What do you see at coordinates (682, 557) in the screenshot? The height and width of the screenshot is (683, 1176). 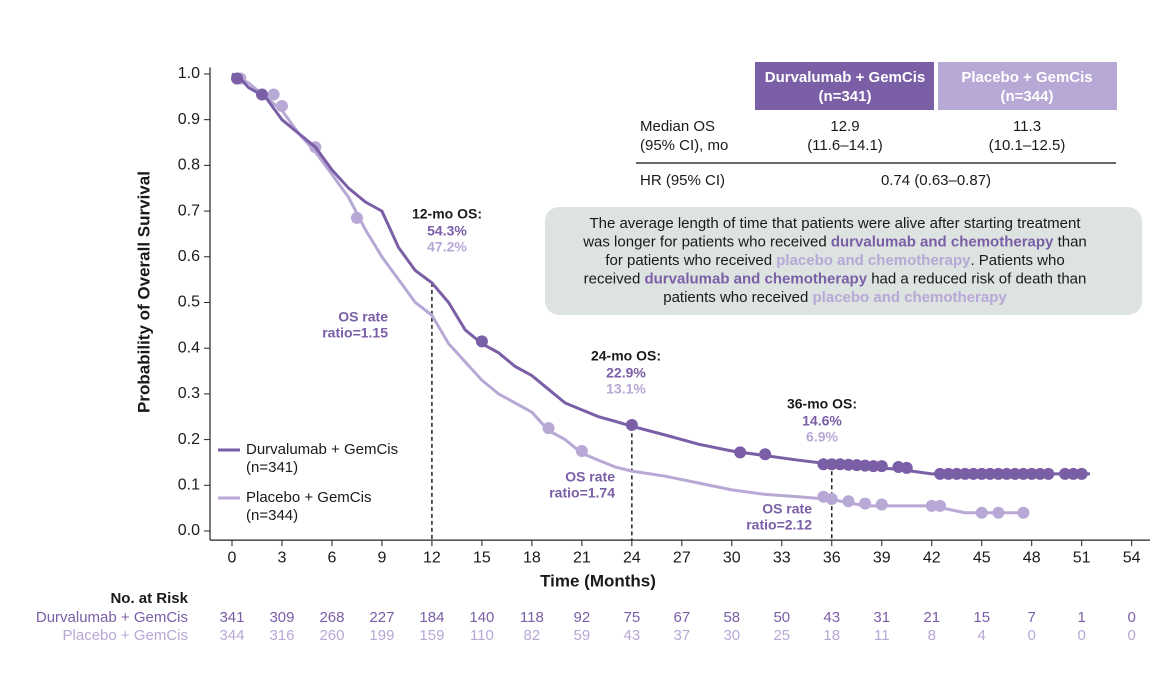 I see `x-tick-label: 27` at bounding box center [682, 557].